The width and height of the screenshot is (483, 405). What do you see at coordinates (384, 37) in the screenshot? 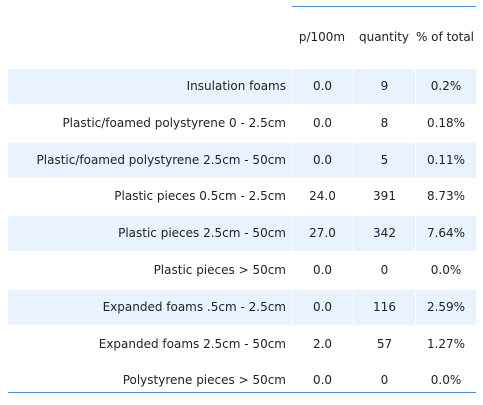
I see `column-header-quantity: quantity` at bounding box center [384, 37].